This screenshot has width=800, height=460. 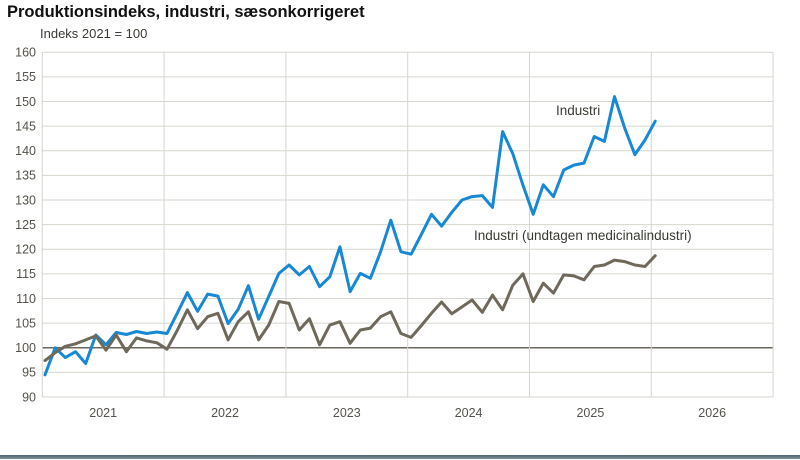 I want to click on y-tick-label: 155, so click(x=25, y=77).